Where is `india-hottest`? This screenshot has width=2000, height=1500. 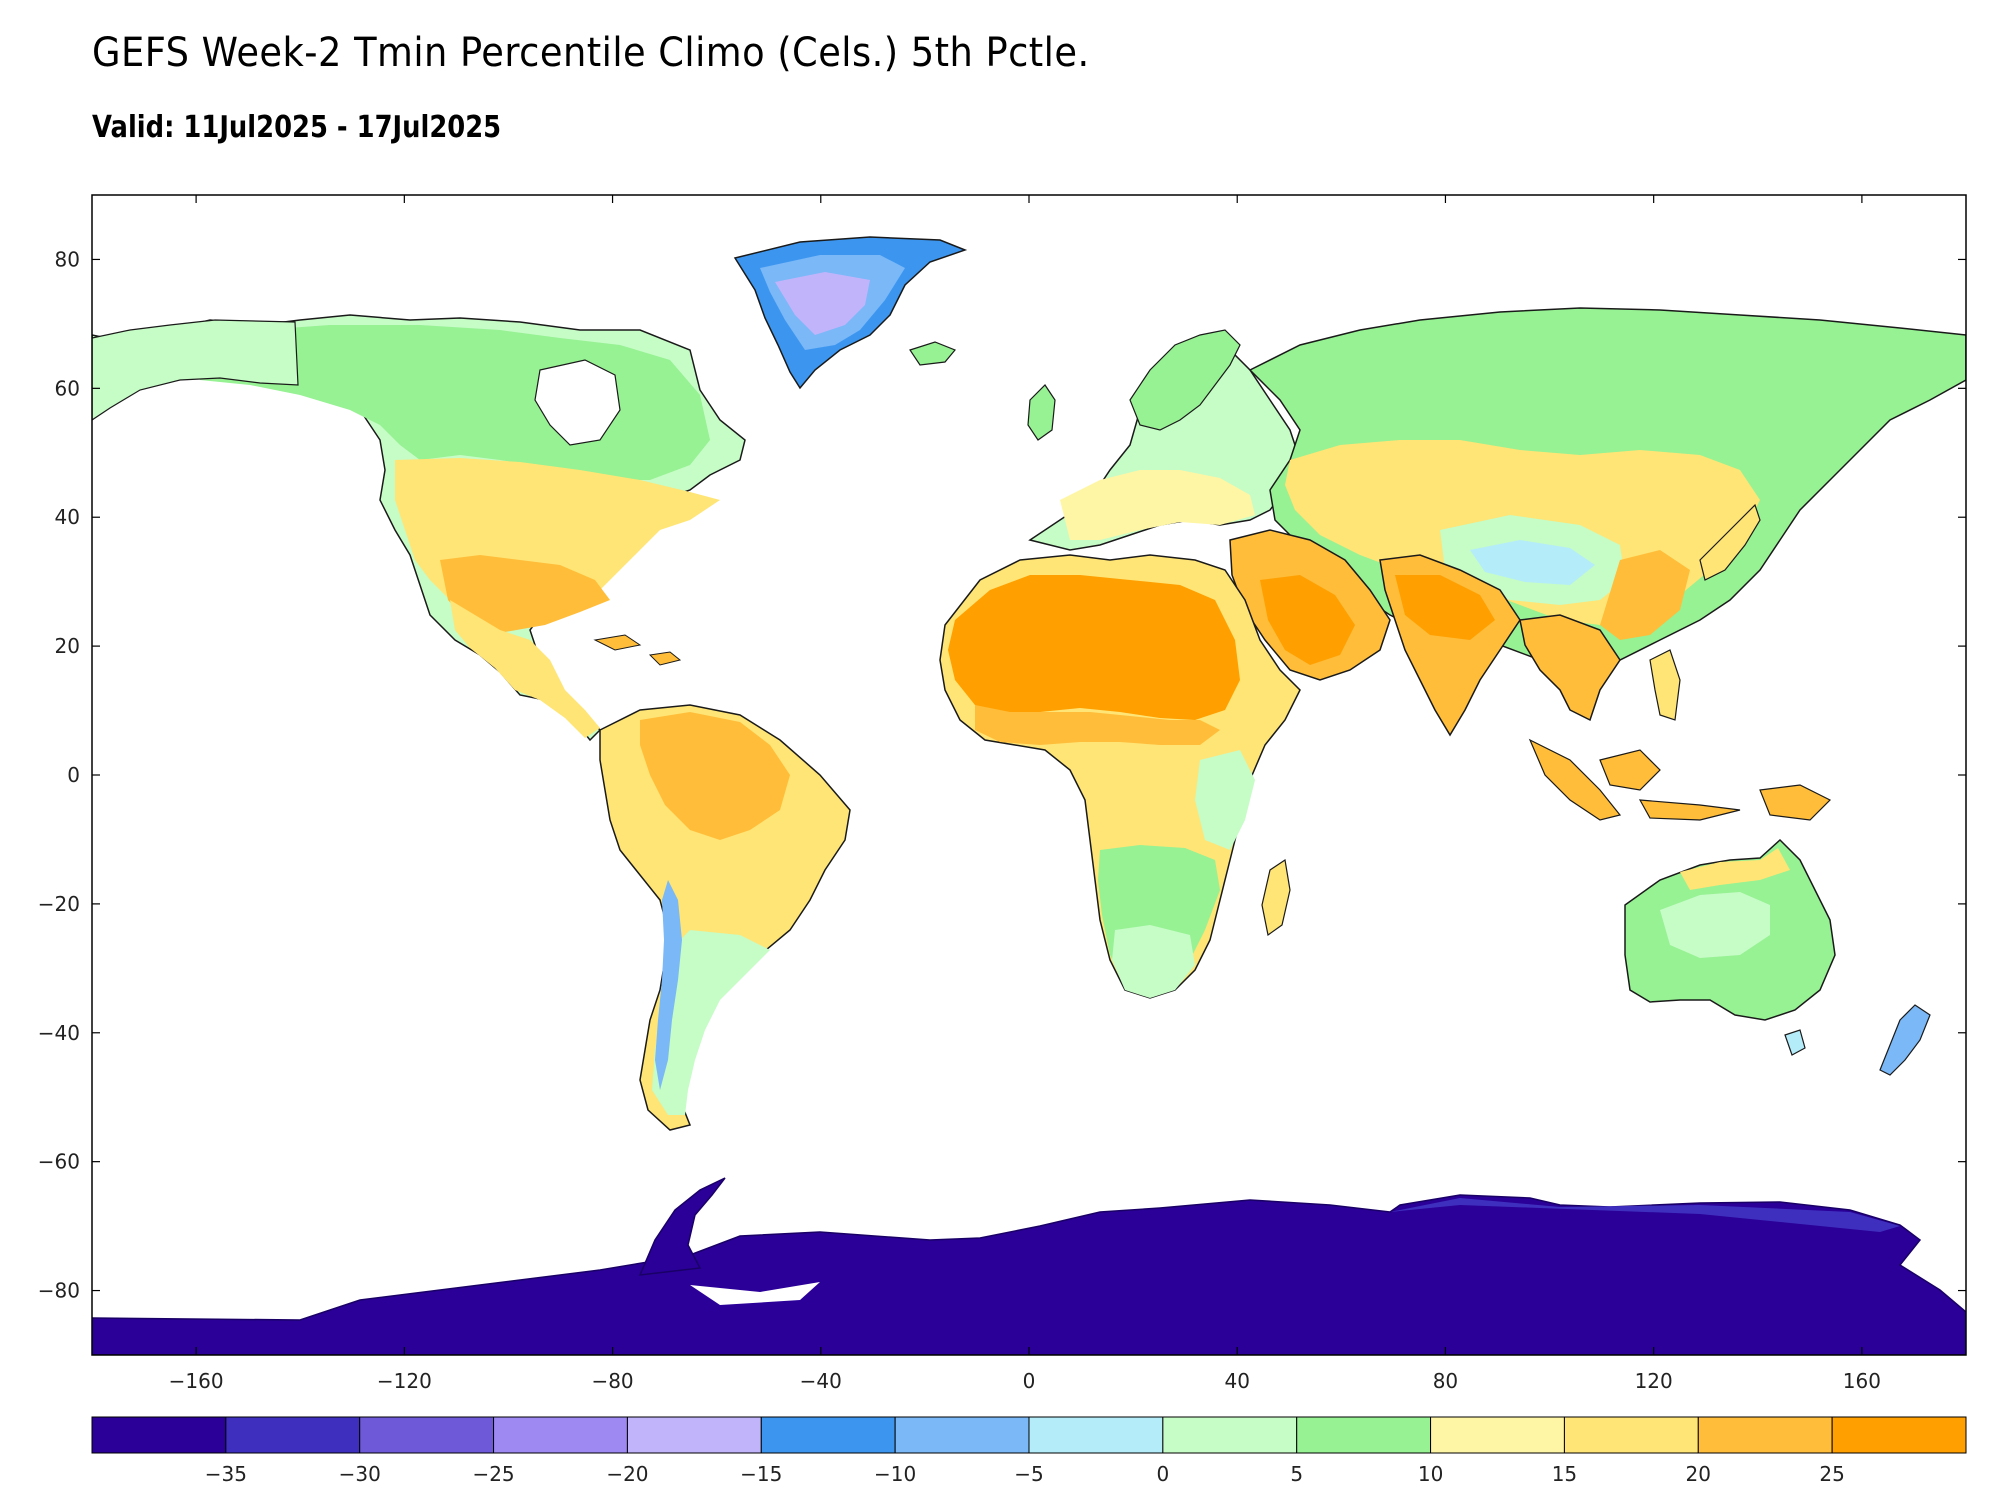
india-hottest is located at coordinates (1445, 607).